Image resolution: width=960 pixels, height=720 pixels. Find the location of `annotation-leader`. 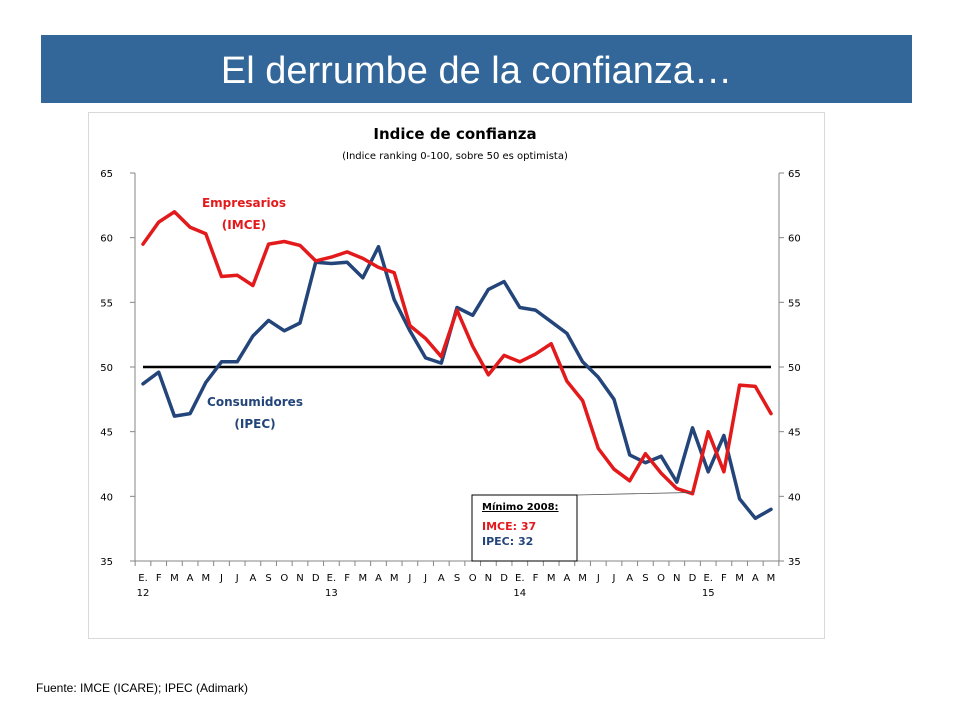

annotation-leader is located at coordinates (634, 494).